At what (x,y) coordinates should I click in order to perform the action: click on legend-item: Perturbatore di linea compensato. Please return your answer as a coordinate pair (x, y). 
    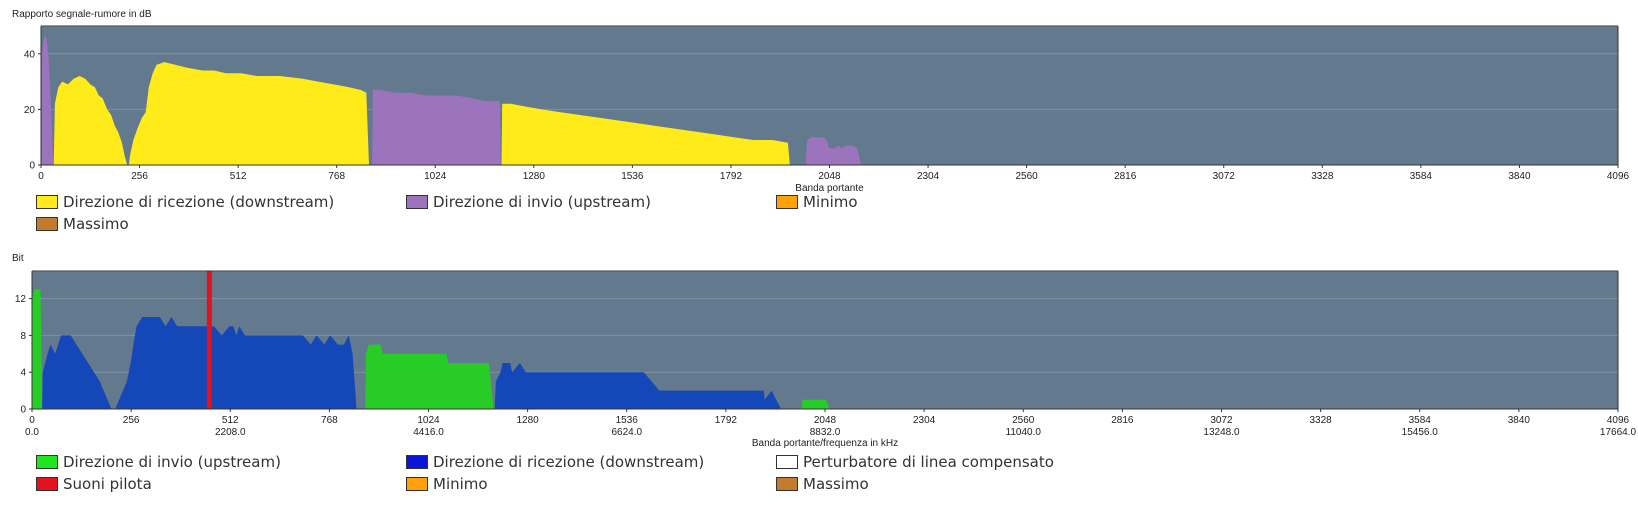
    Looking at the image, I should click on (961, 461).